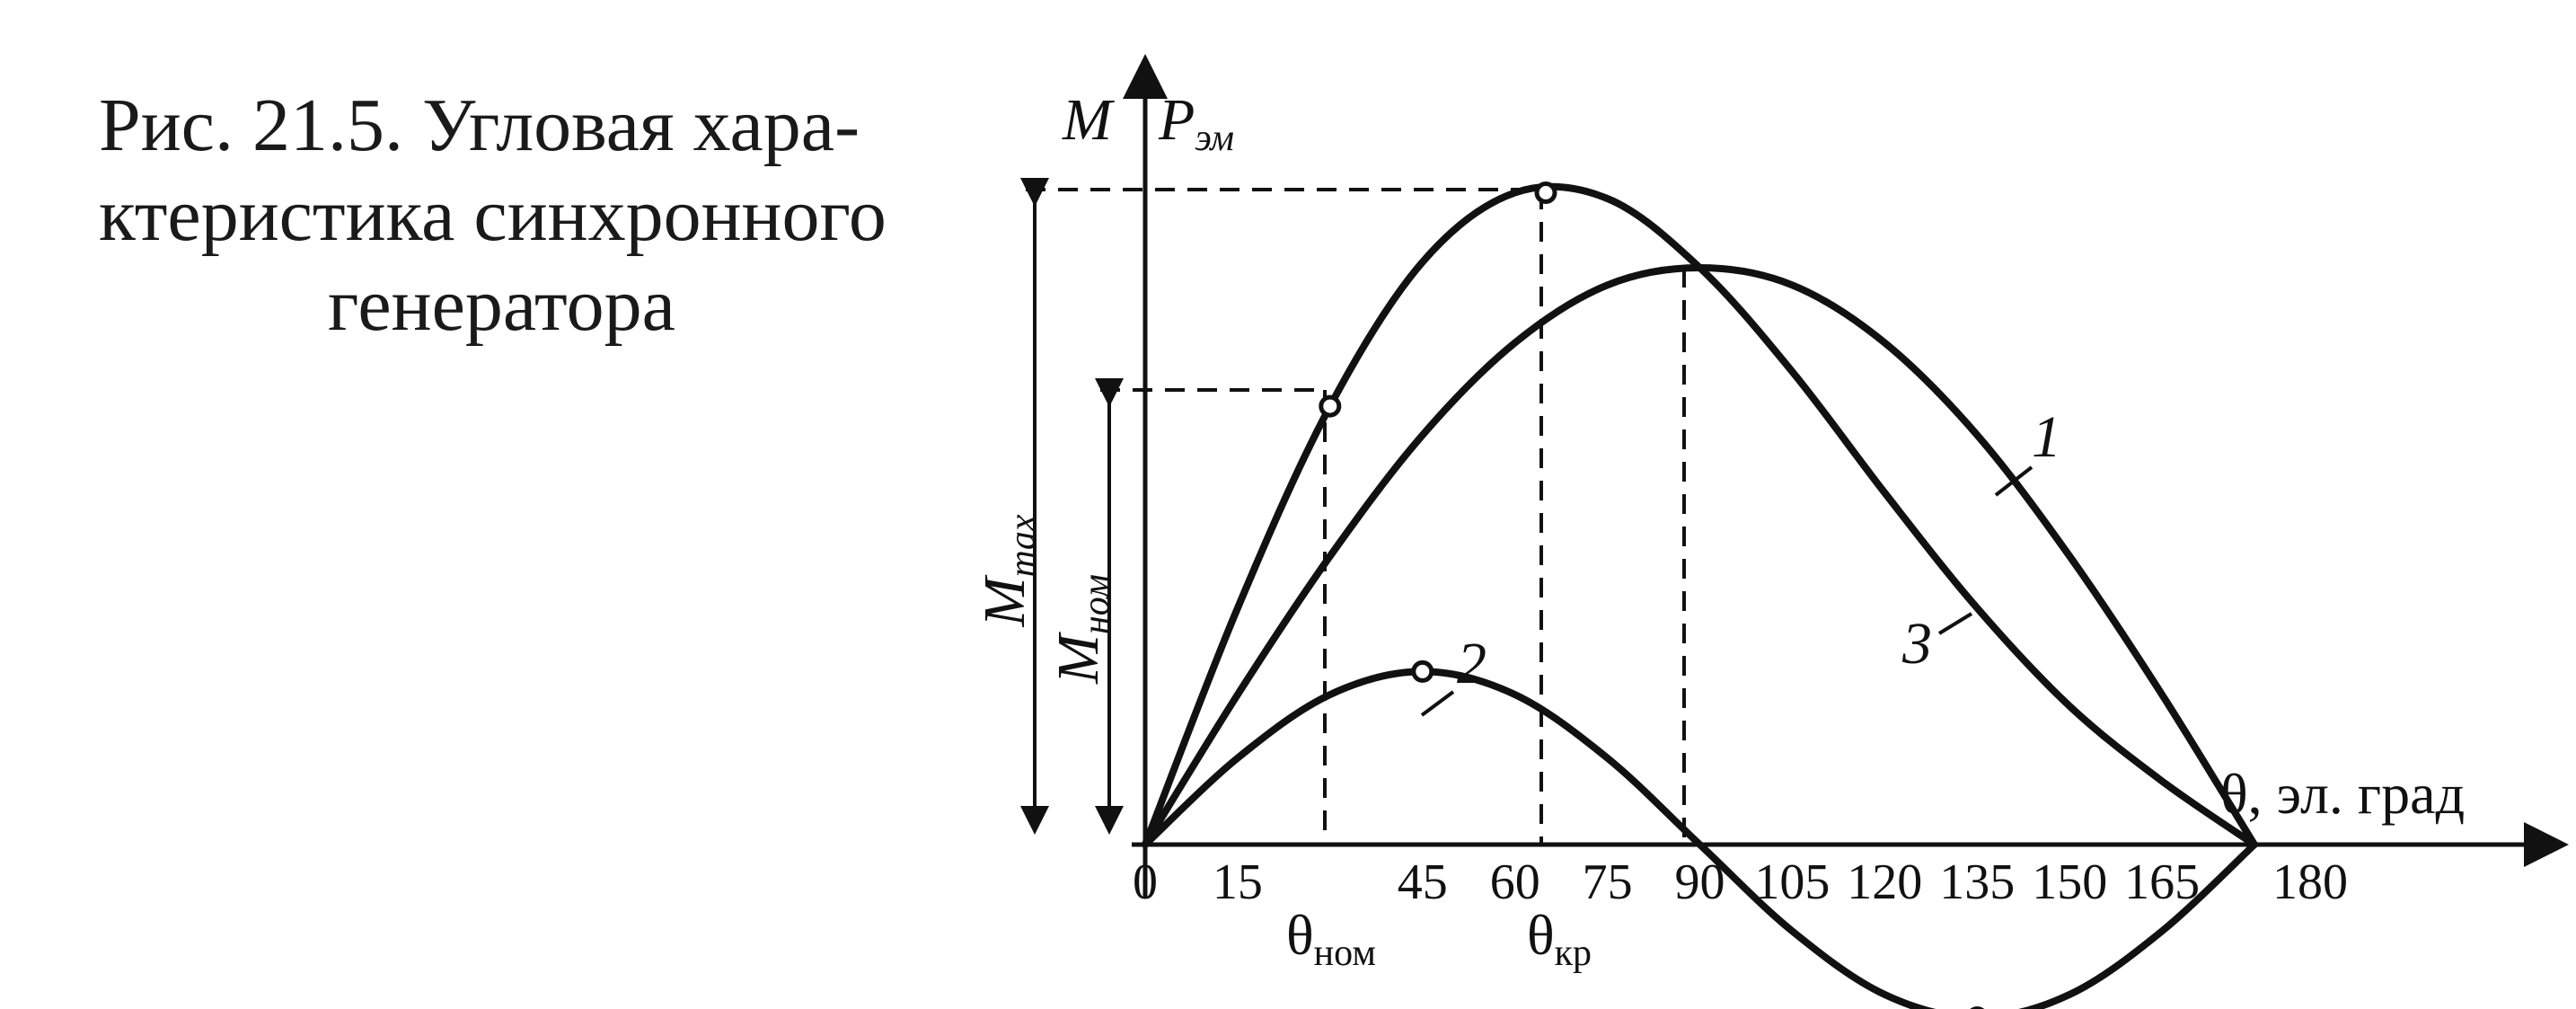 The image size is (2576, 1009). Describe the element at coordinates (2342, 794) in the screenshot. I see `x-axis-label: θ, эл. град` at that location.